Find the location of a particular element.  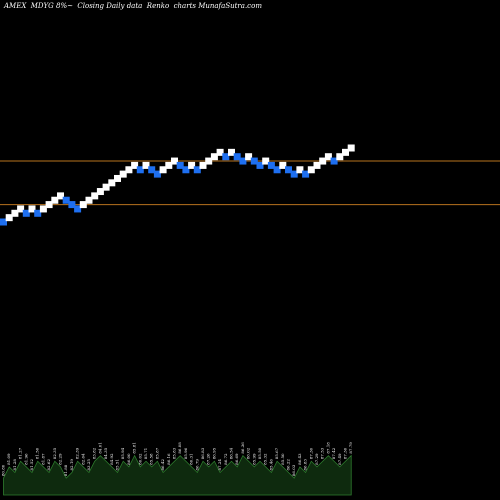

volume-label: 87.29 is located at coordinates (316, 459).